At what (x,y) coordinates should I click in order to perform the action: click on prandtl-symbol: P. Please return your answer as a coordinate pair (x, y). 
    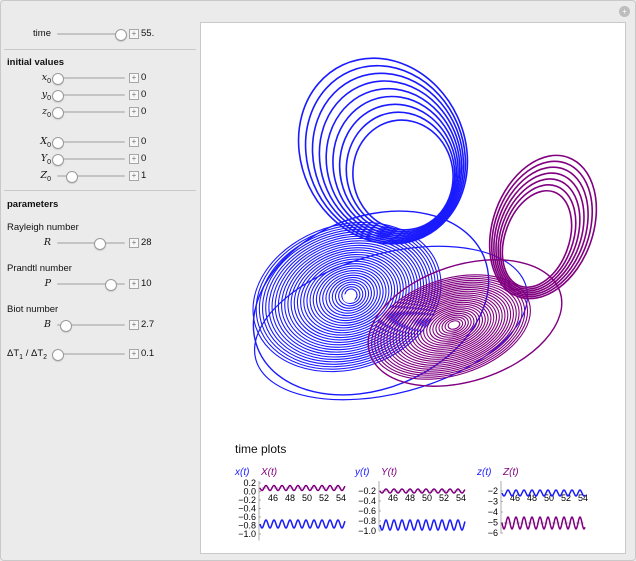
    Looking at the image, I should click on (47, 283).